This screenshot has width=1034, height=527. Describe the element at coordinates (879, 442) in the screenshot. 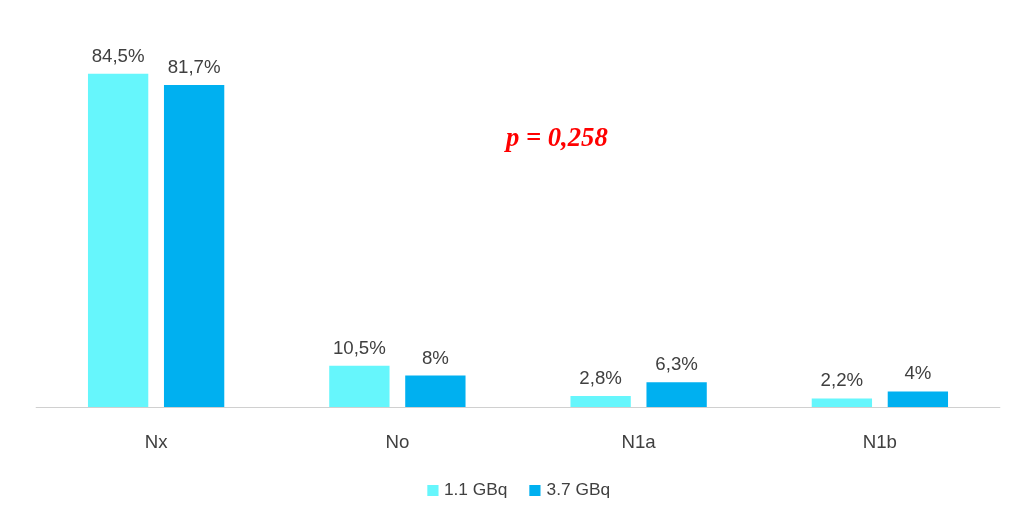

I see `x-tick-label: N1b` at that location.